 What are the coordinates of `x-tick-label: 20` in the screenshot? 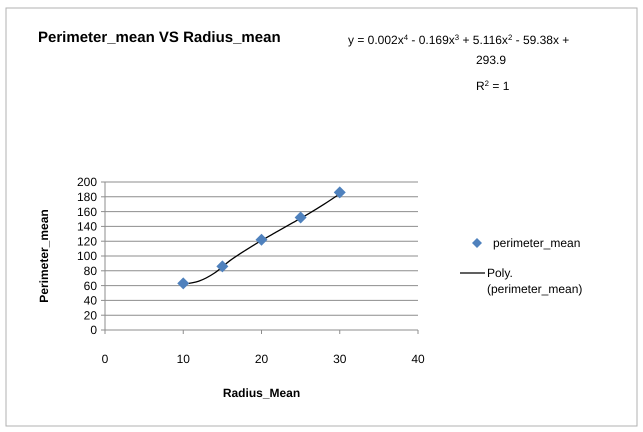 It's located at (261, 359).